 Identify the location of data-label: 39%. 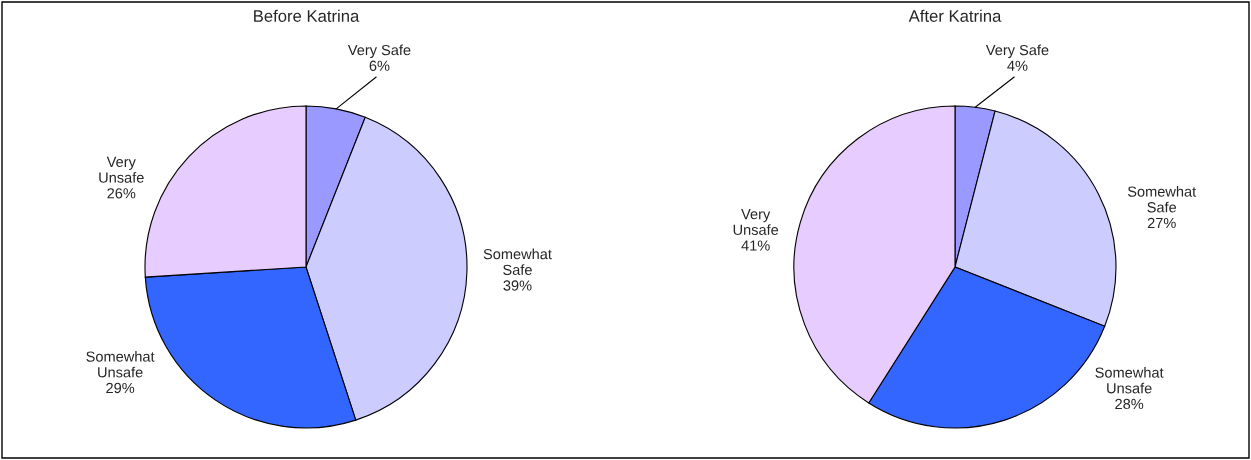
(517, 285).